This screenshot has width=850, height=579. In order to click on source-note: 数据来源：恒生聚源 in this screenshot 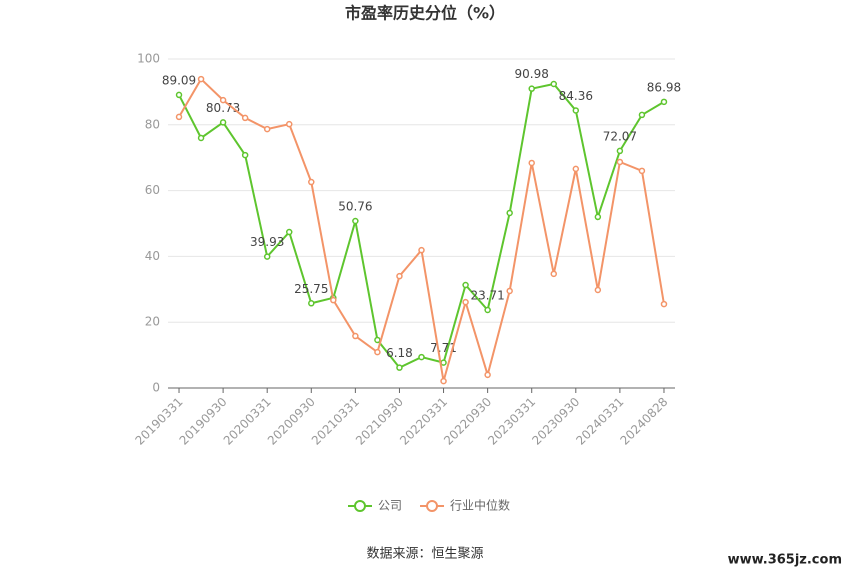, I will do `click(424, 554)`.